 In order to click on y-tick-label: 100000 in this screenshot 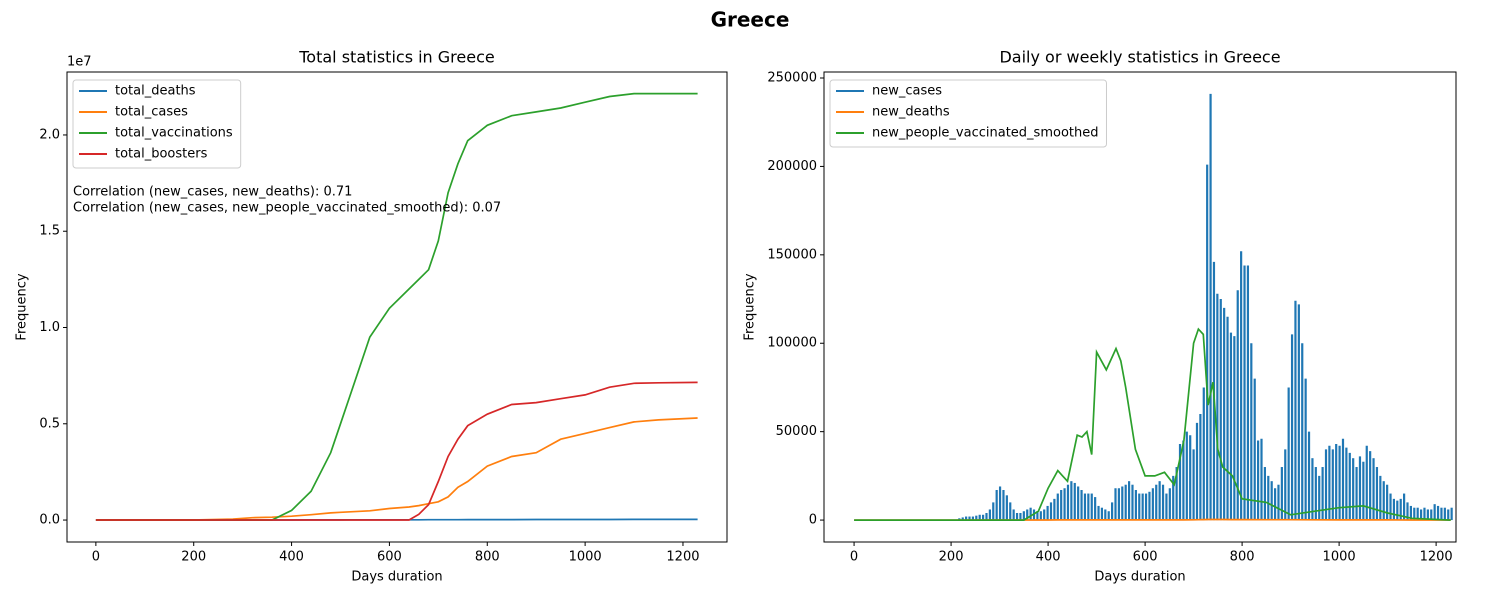, I will do `click(792, 343)`.